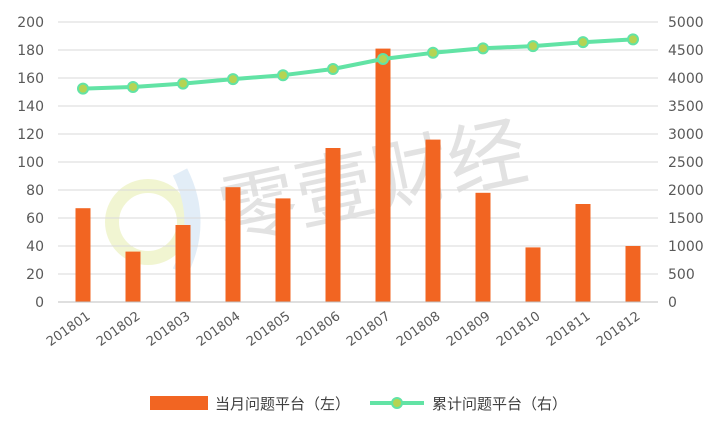 Image resolution: width=720 pixels, height=432 pixels. Describe the element at coordinates (686, 135) in the screenshot. I see `right-tick-label: 3000` at that location.